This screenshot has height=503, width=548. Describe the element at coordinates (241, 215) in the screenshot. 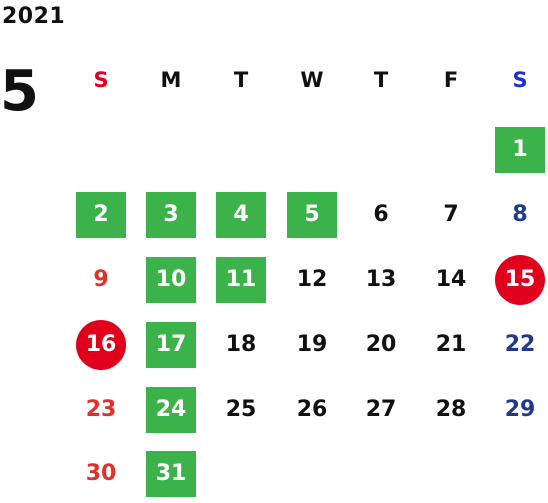

I see `calendar-day: 4` at that location.